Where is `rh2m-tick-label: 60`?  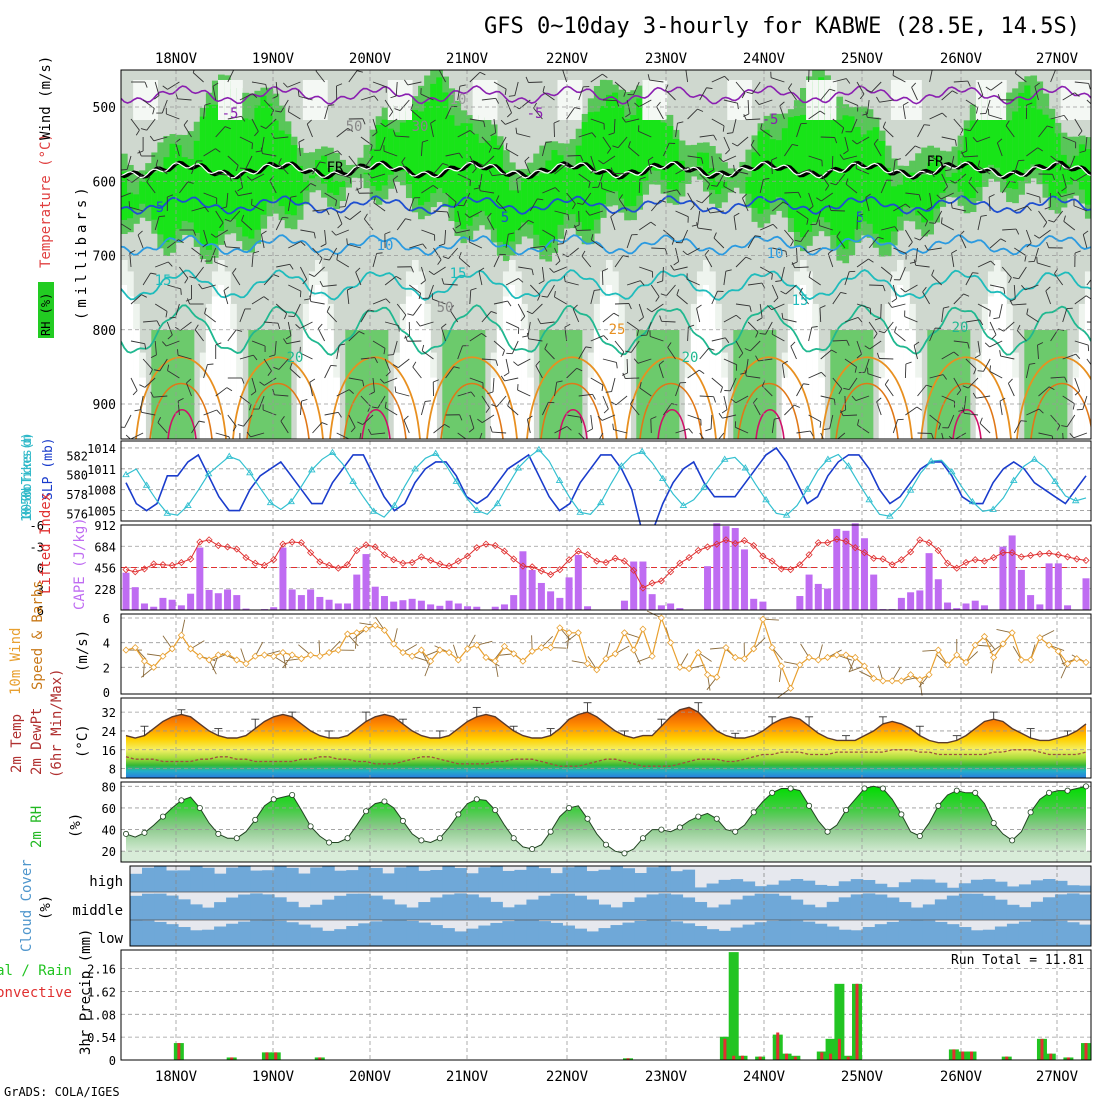 rh2m-tick-label: 60 is located at coordinates (109, 809).